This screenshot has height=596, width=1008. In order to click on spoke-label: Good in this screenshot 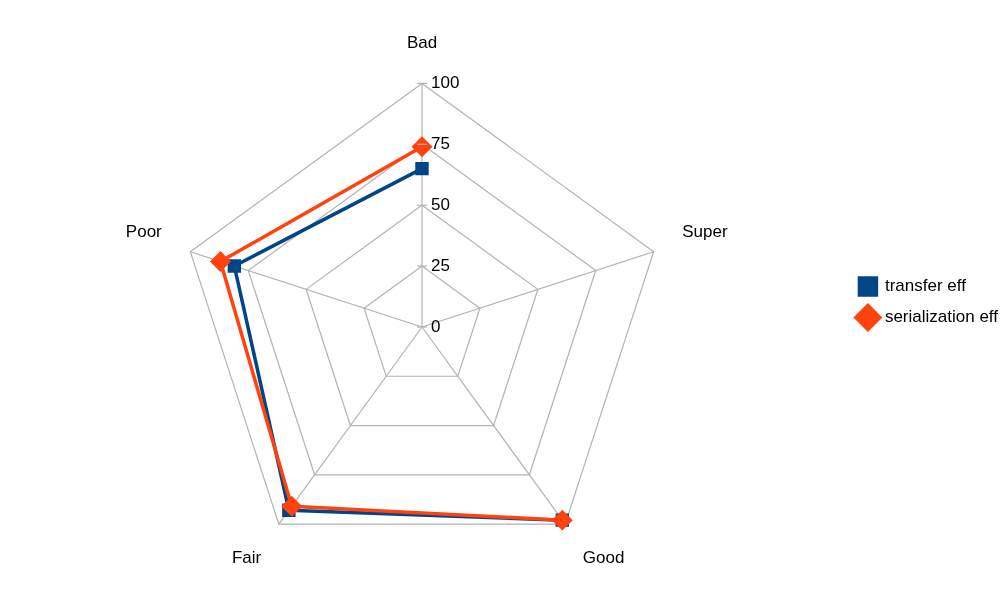, I will do `click(603, 558)`.